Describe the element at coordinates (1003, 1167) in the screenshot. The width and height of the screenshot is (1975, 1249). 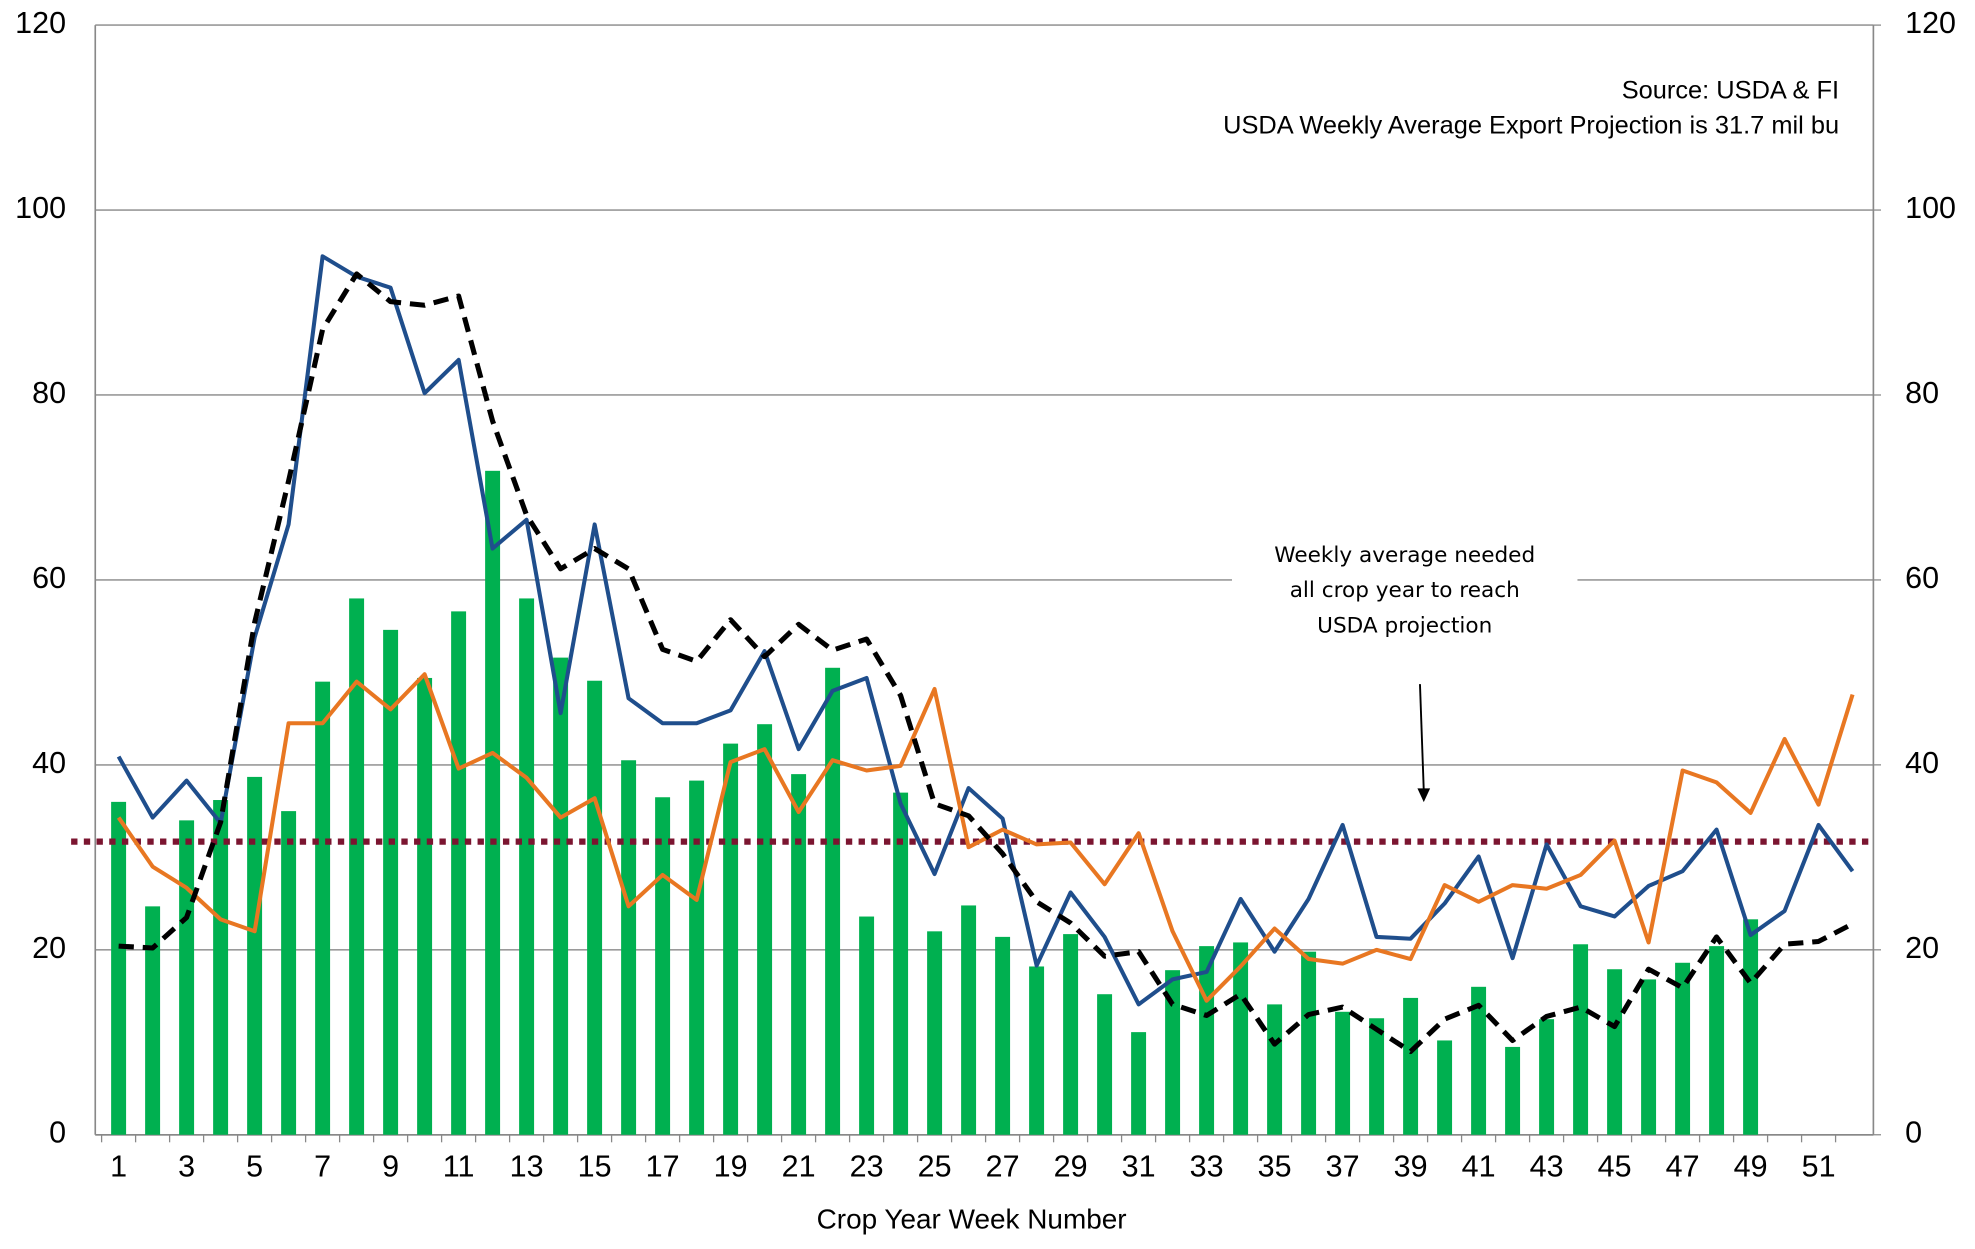
I see `x-tick-label: 27` at that location.